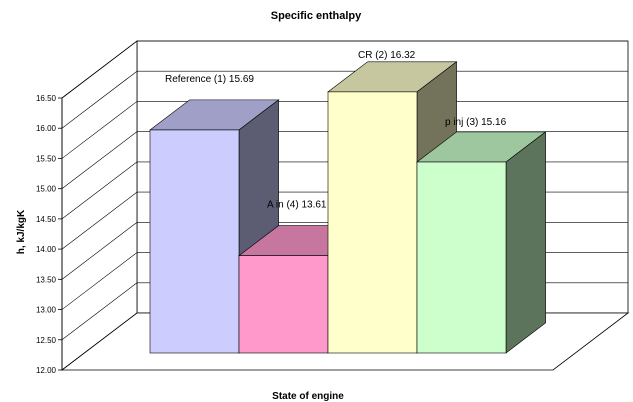 Image resolution: width=633 pixels, height=402 pixels. What do you see at coordinates (21, 231) in the screenshot?
I see `y-axis-label: h, kJ/kgK` at bounding box center [21, 231].